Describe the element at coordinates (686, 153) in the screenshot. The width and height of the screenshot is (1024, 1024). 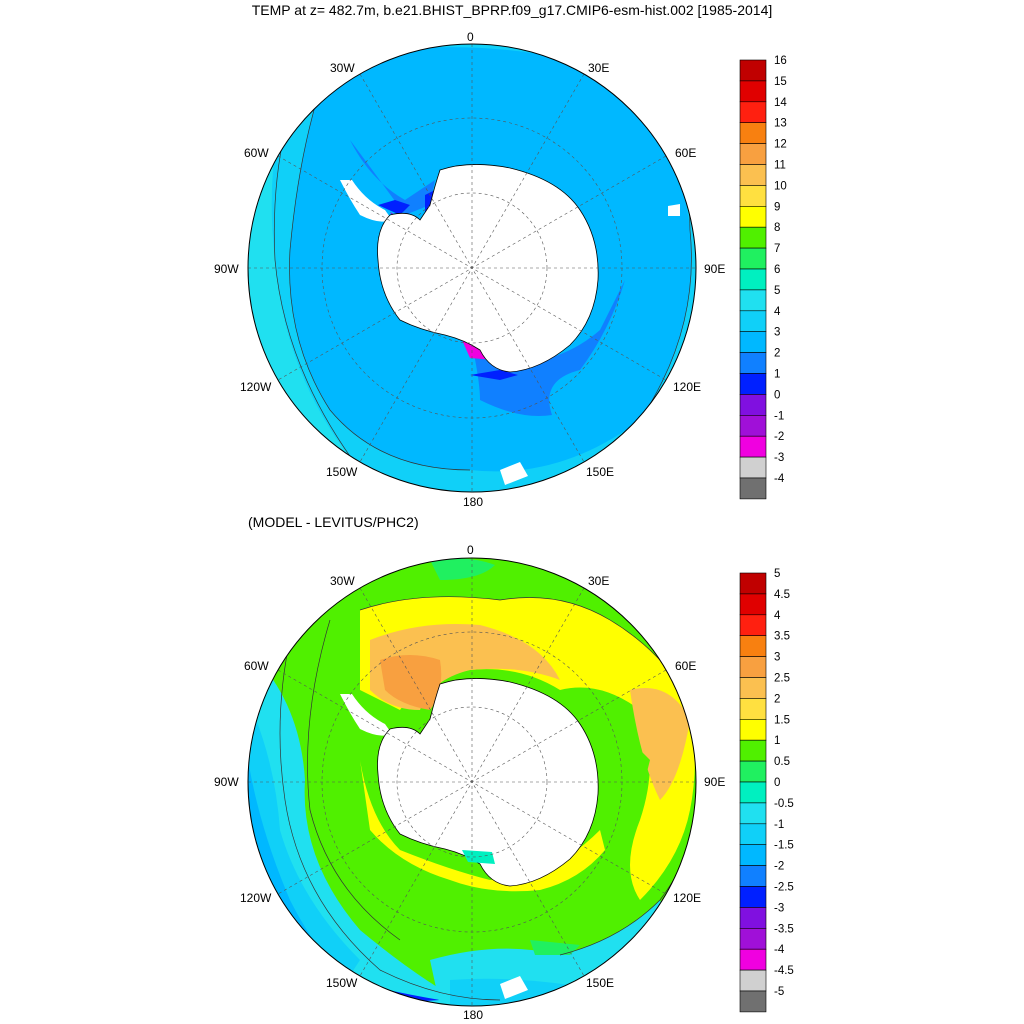
I see `top-lon-label-60e: 60E` at that location.